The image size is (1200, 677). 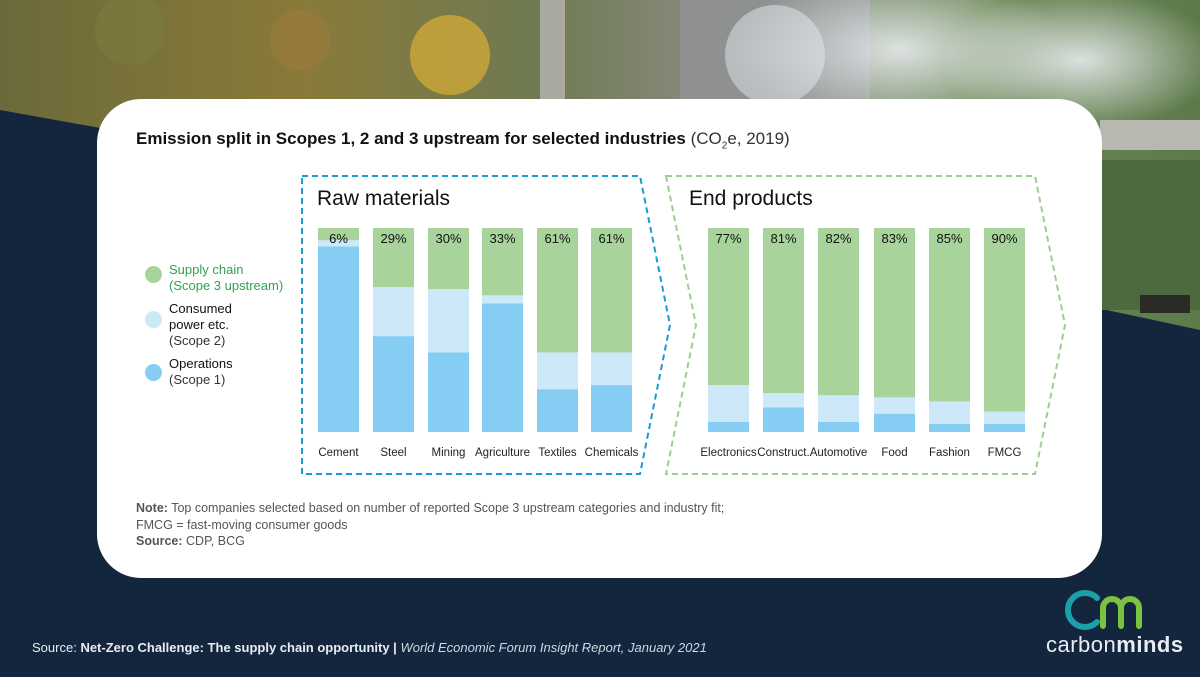 I want to click on bar-operations-textiles, so click(x=557, y=410).